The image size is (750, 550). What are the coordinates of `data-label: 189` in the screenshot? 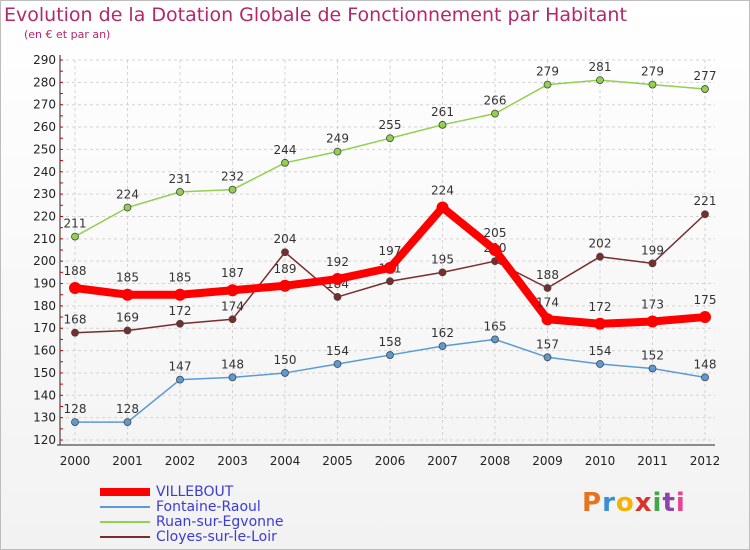 It's located at (285, 269).